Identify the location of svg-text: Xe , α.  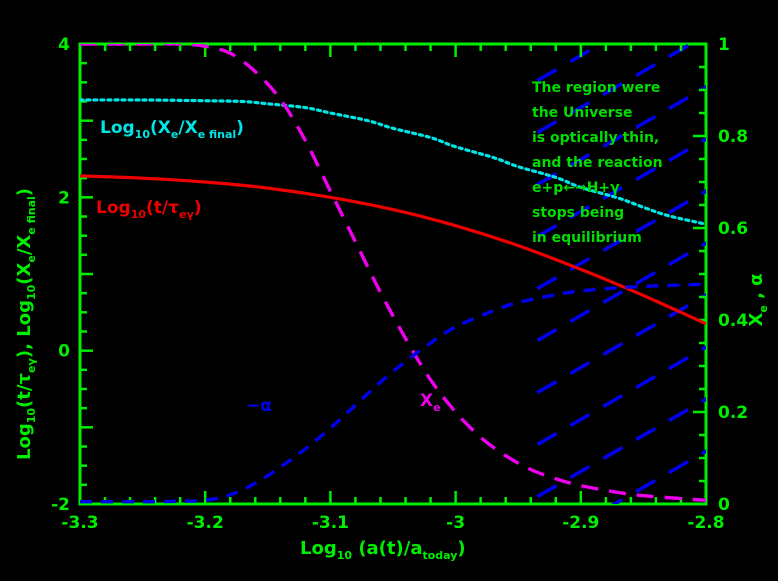
(758, 299).